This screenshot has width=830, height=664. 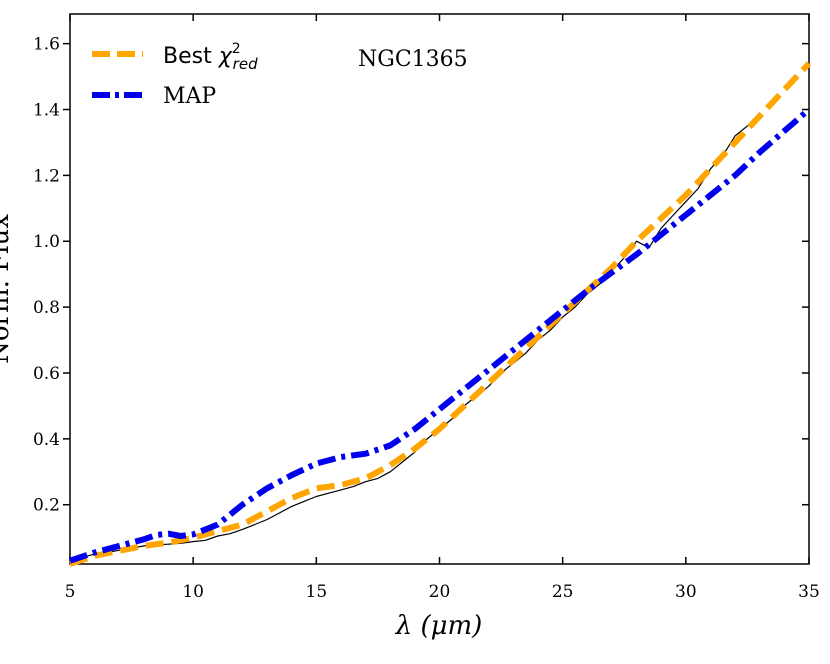 I want to click on legend: Best χ2 red MAP, so click(x=175, y=75).